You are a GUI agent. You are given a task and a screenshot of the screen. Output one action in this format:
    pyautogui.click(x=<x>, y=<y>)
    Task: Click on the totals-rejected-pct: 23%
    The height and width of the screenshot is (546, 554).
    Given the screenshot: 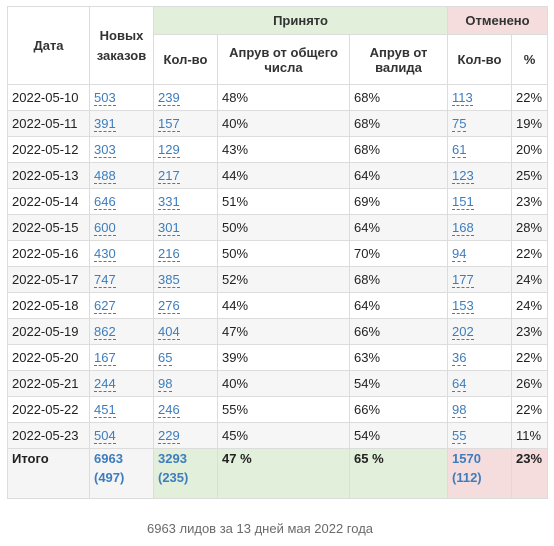 What is the action you would take?
    pyautogui.click(x=529, y=473)
    